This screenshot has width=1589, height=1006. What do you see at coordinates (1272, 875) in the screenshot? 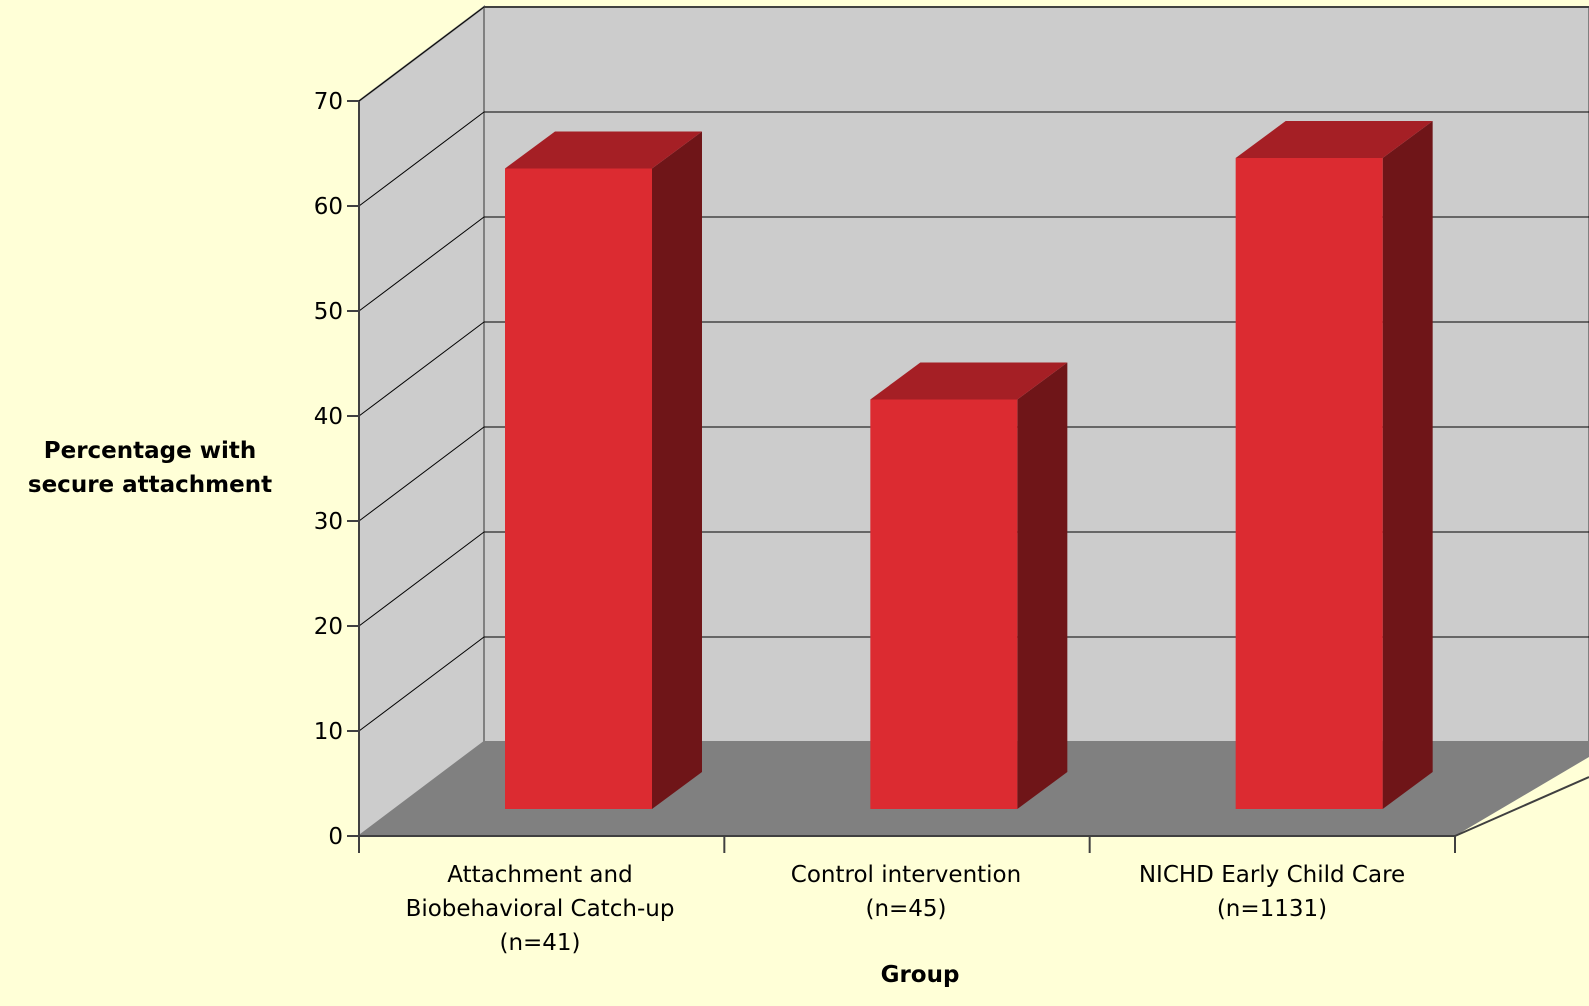
I see `category-label-line: NICHD Early Child Care` at bounding box center [1272, 875].